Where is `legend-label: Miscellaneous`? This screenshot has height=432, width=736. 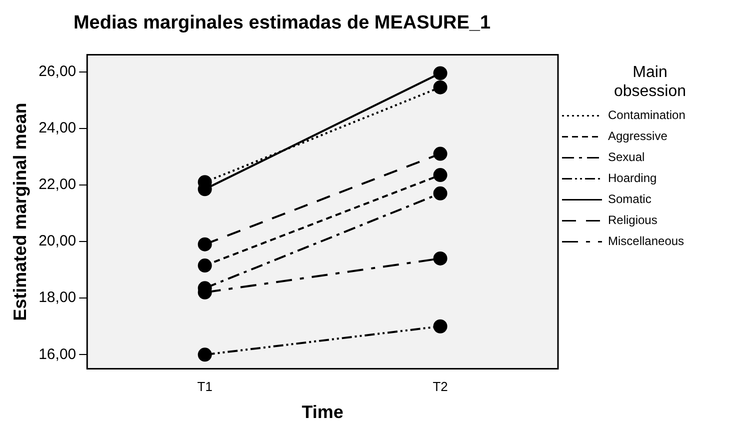 legend-label: Miscellaneous is located at coordinates (646, 241).